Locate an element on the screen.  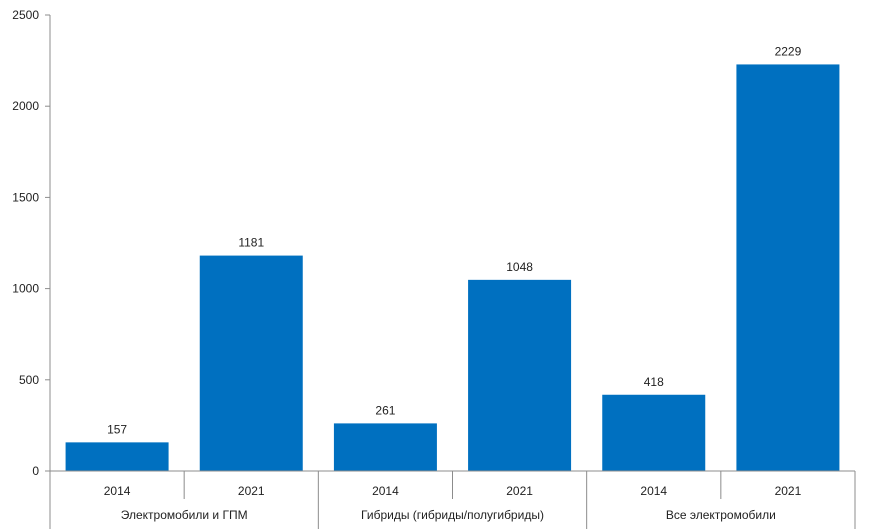
x-group-label: Гибриды (гибриды/полугибриды) is located at coordinates (452, 515).